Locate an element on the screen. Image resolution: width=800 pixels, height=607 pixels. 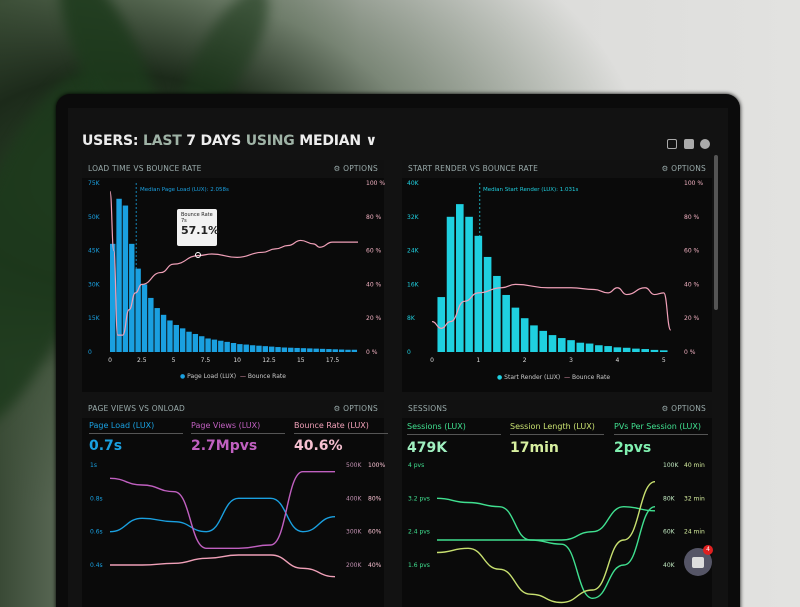
y-tick-label: 16K is located at coordinates (413, 284).